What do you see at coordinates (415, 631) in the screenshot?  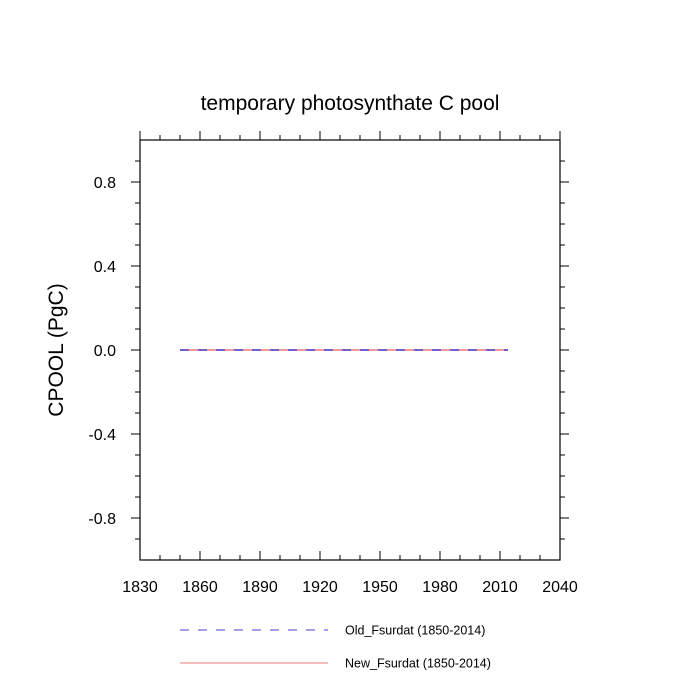 I see `legend-label: Old_Fsurdat (1850-2014)` at bounding box center [415, 631].